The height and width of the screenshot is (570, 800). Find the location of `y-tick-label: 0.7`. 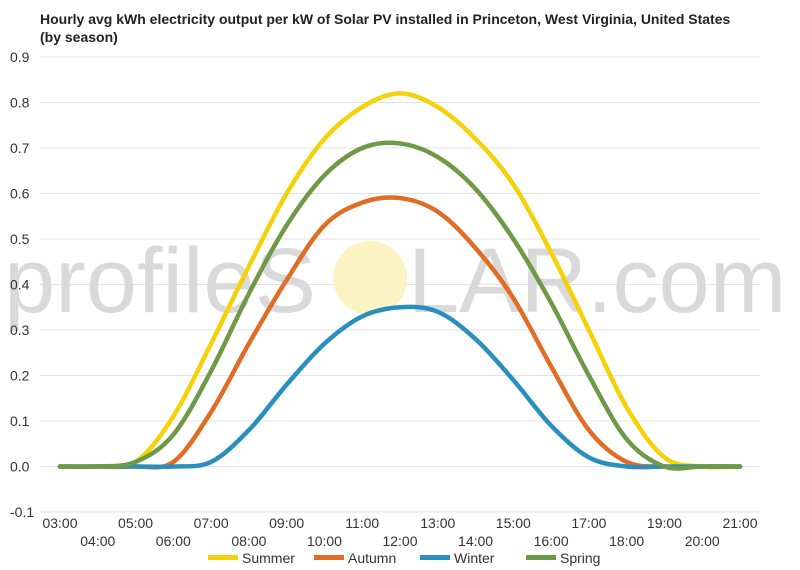

y-tick-label: 0.7 is located at coordinates (20, 148).